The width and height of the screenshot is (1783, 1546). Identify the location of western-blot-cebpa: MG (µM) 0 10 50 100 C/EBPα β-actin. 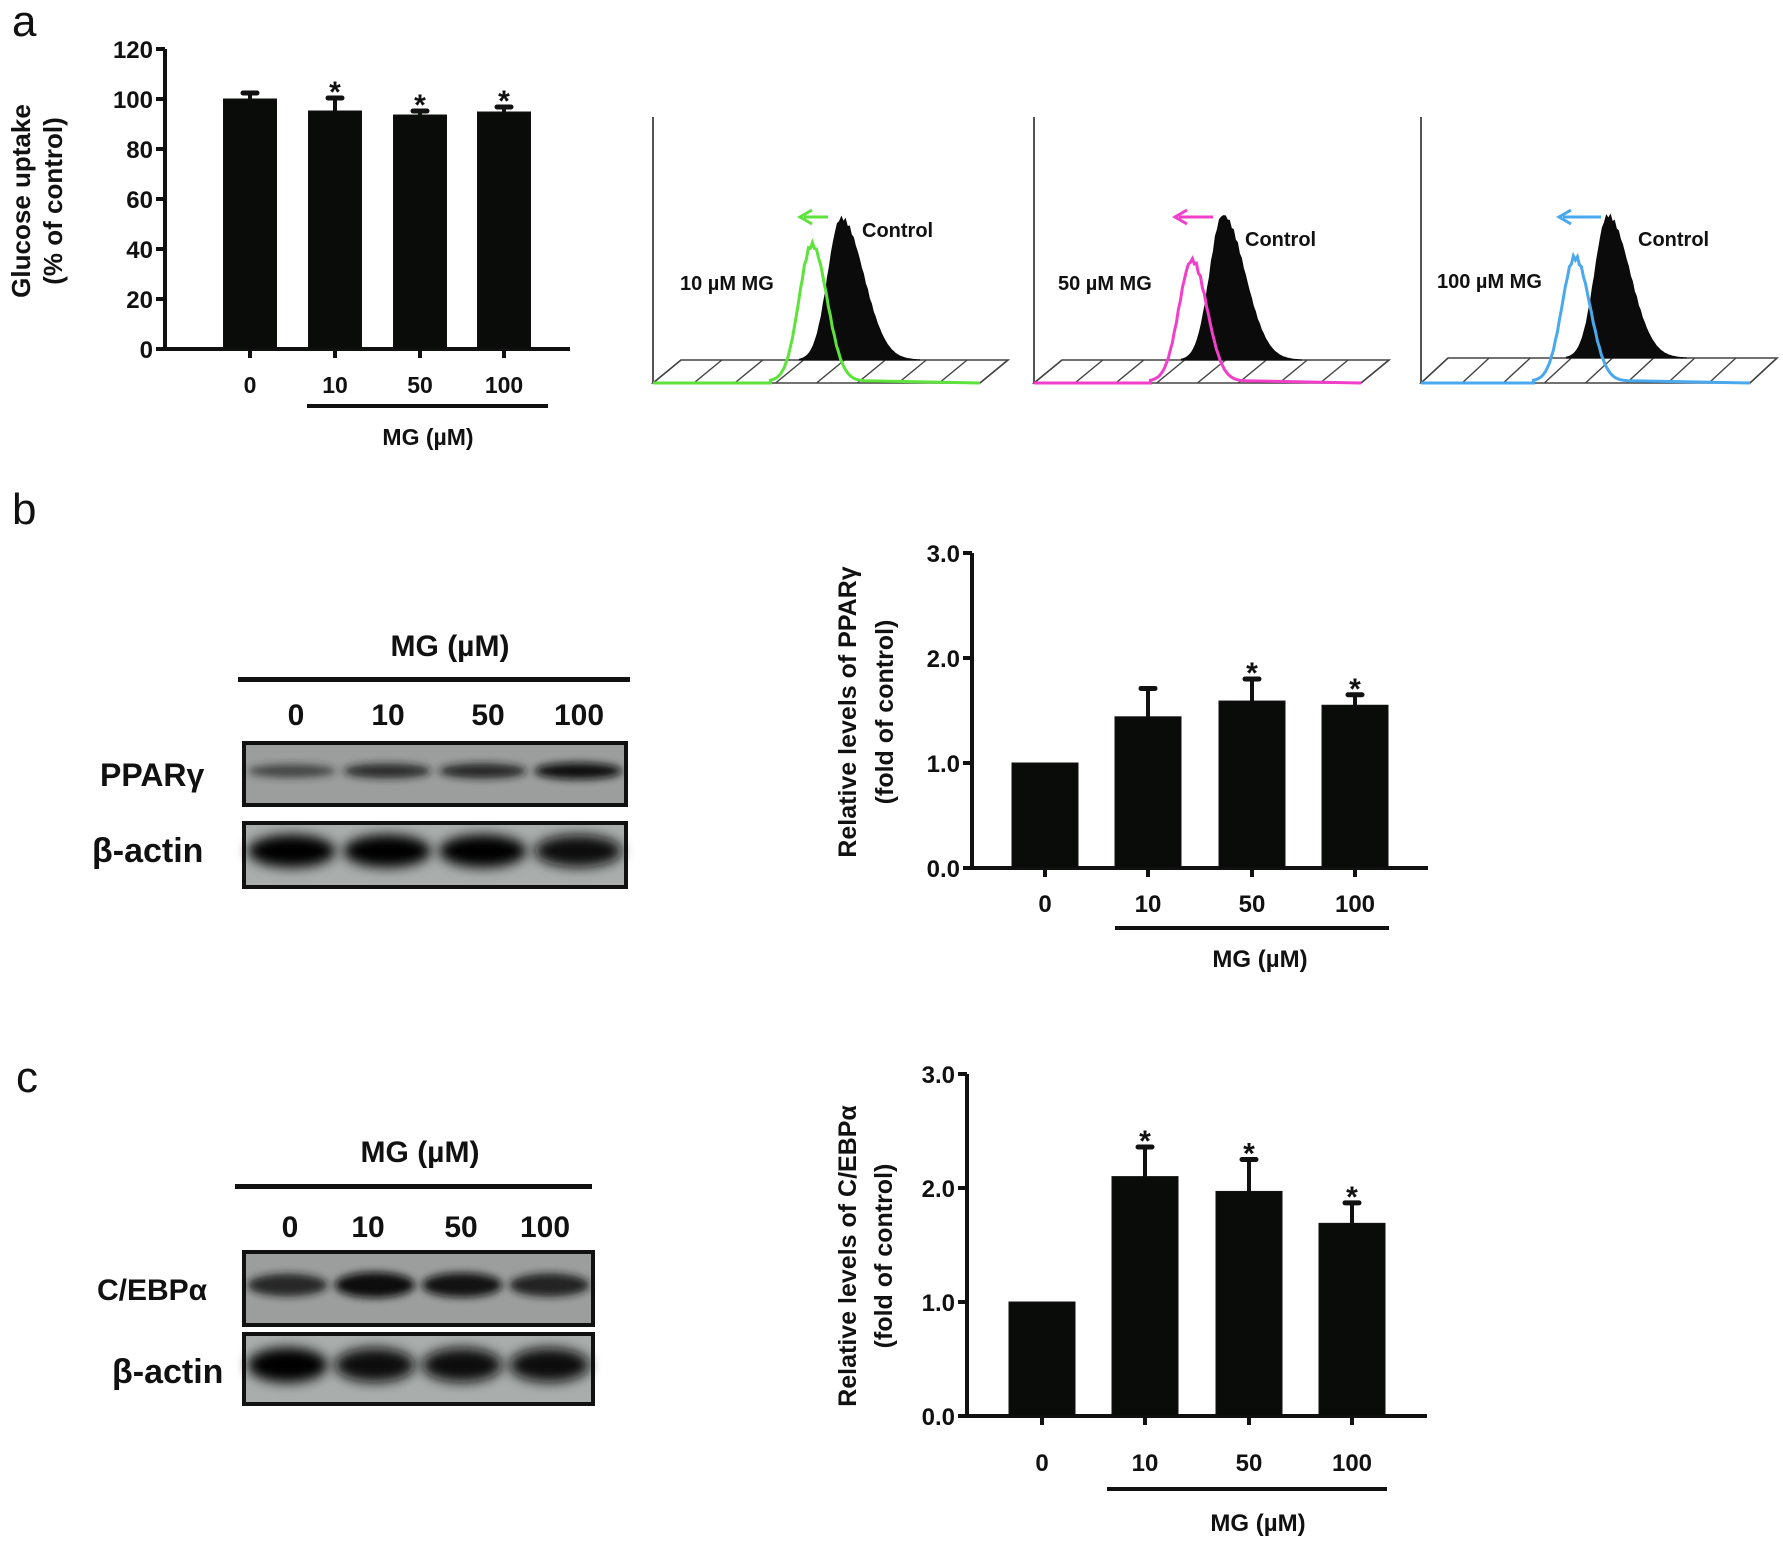
(346, 1271).